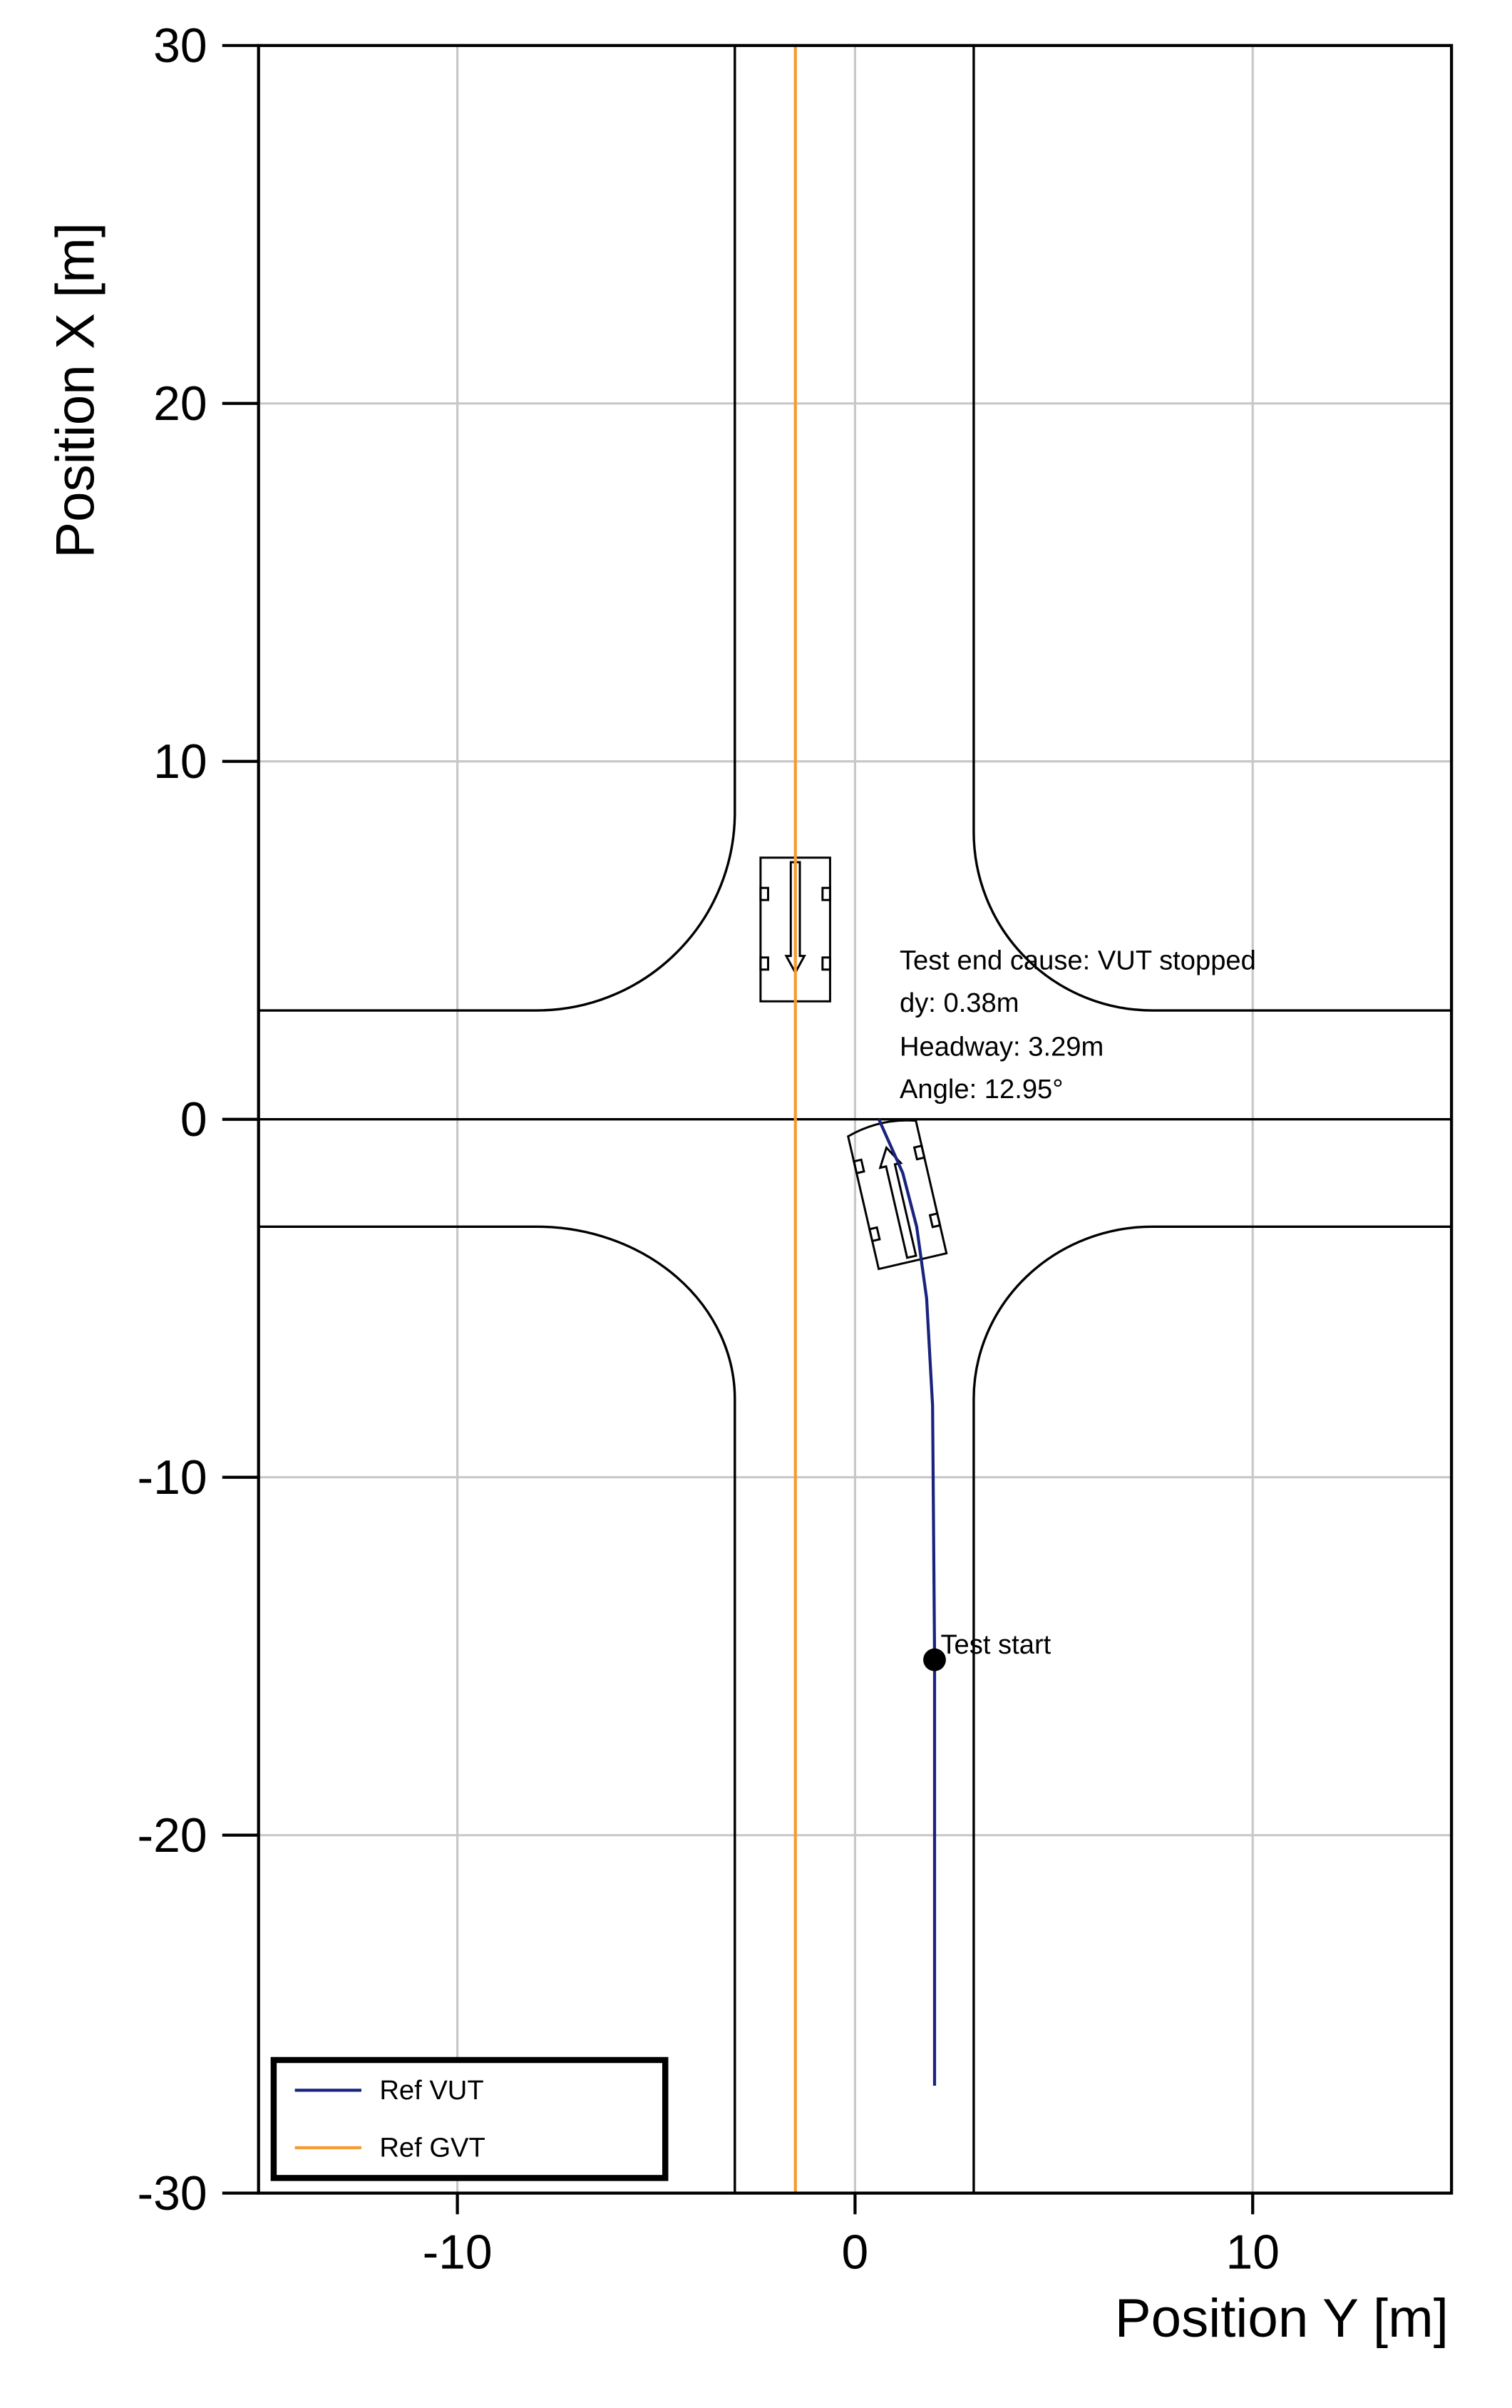  I want to click on annotation: Angle: 12.95°, so click(982, 1089).